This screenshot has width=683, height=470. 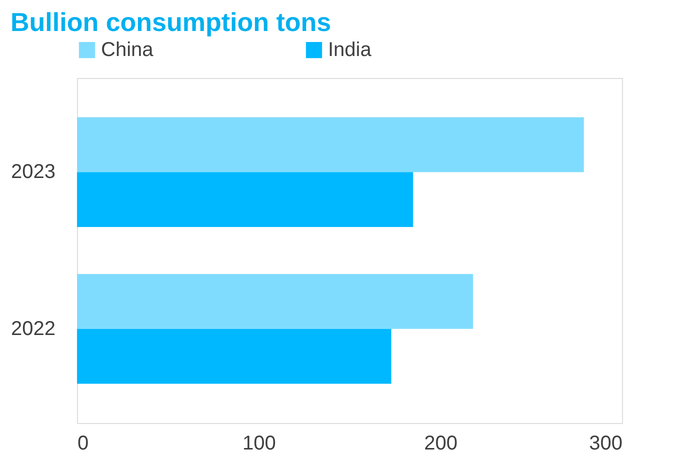 What do you see at coordinates (83, 443) in the screenshot?
I see `x-tick-label: 0` at bounding box center [83, 443].